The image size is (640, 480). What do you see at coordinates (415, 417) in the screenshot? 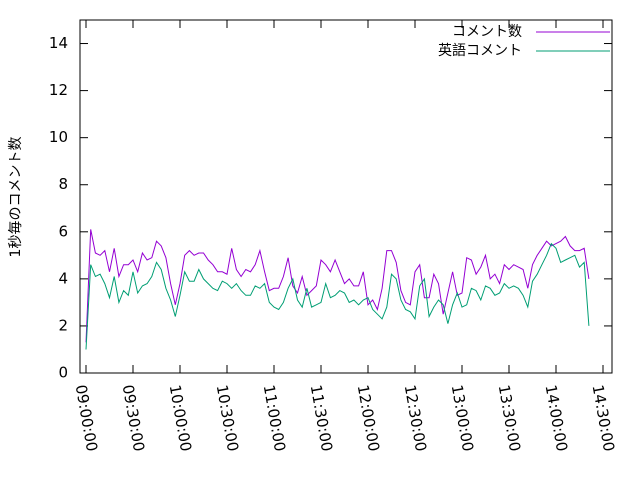
I see `x-tick-label: 12:30:00` at bounding box center [415, 417].